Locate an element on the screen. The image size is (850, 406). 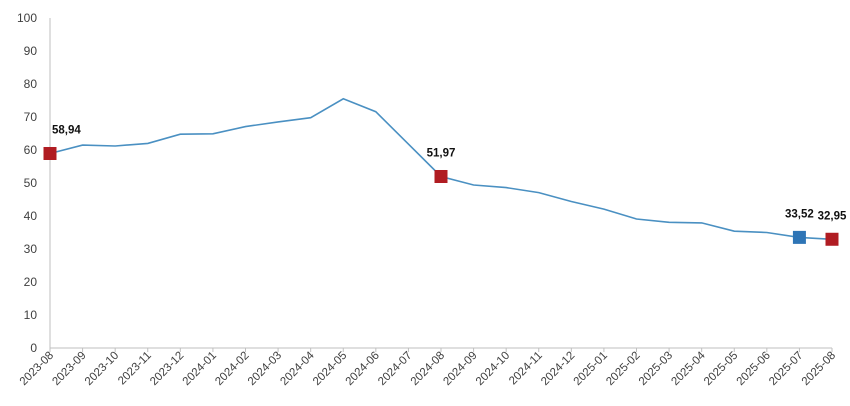
x-tick-label: 2024-04 is located at coordinates (297, 368).